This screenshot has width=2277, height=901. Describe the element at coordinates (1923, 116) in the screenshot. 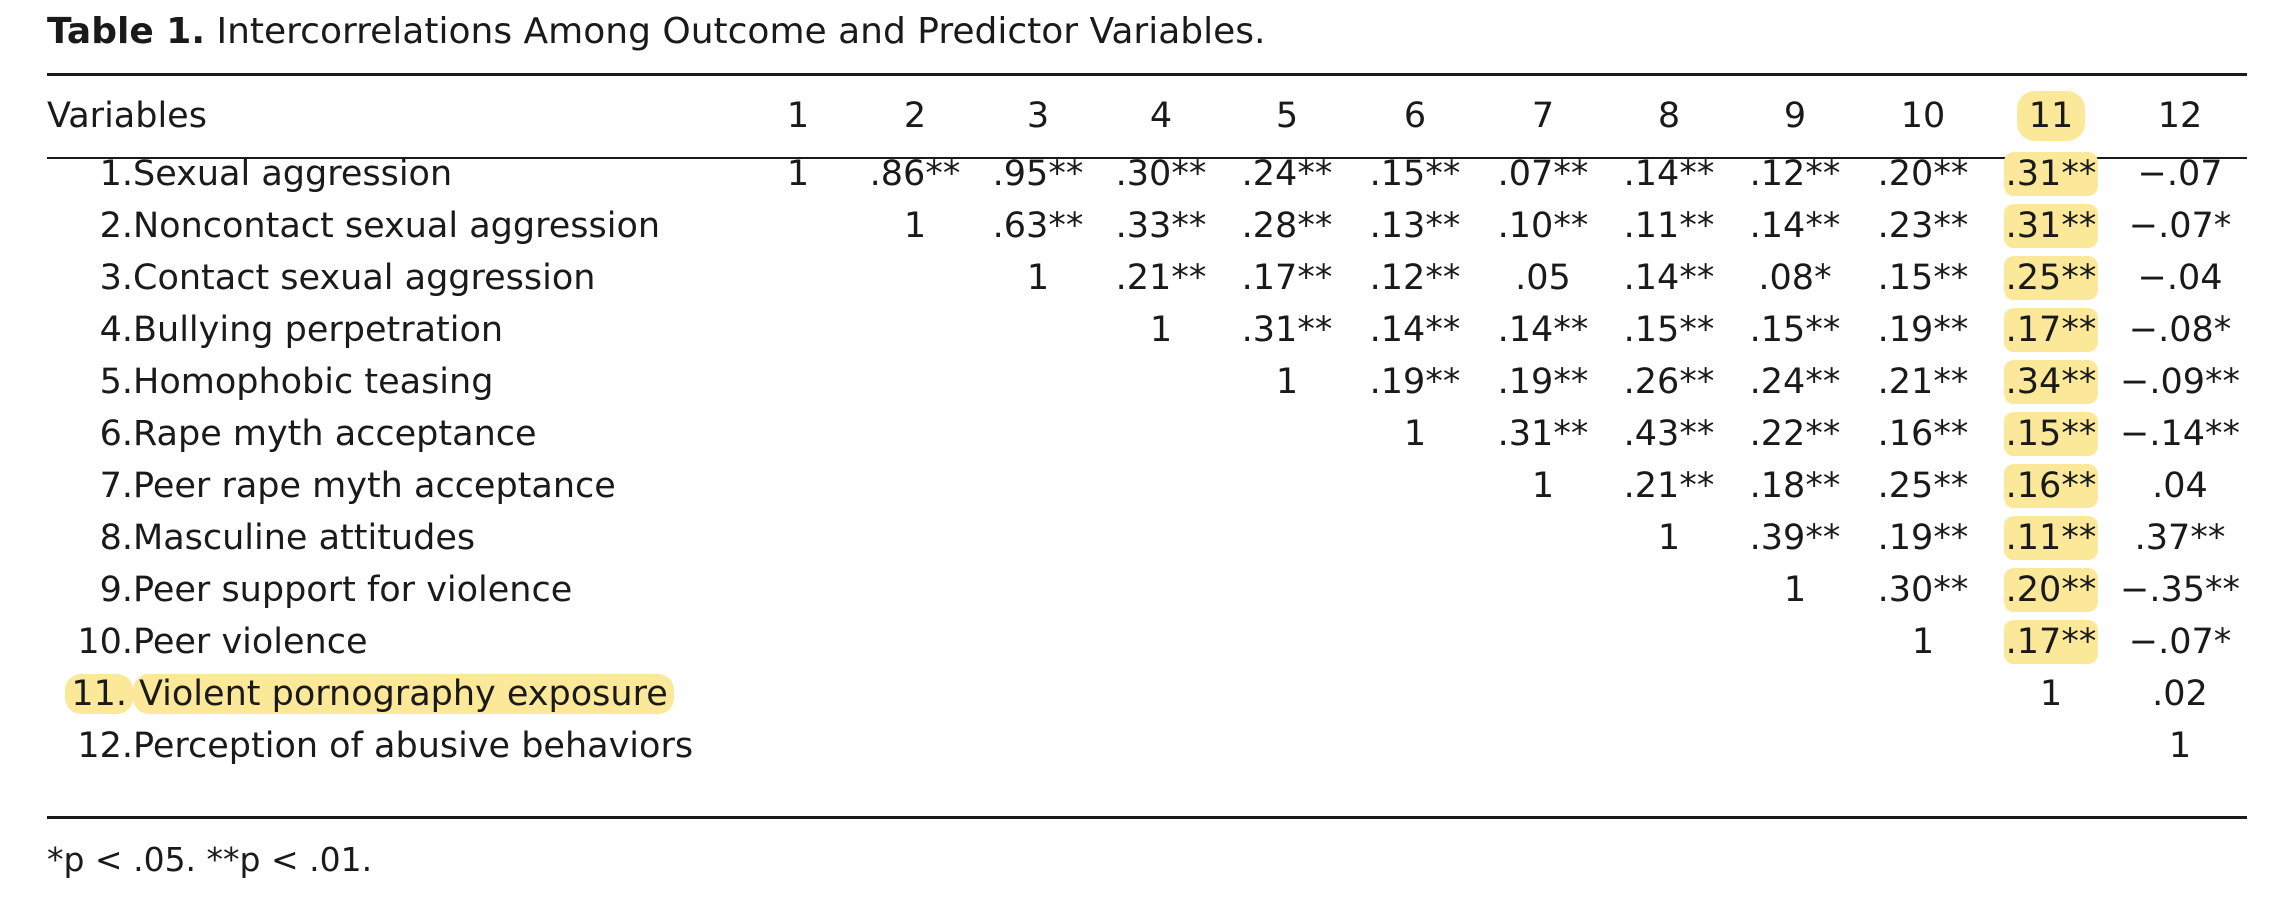

I see `column-header-10: 10` at that location.